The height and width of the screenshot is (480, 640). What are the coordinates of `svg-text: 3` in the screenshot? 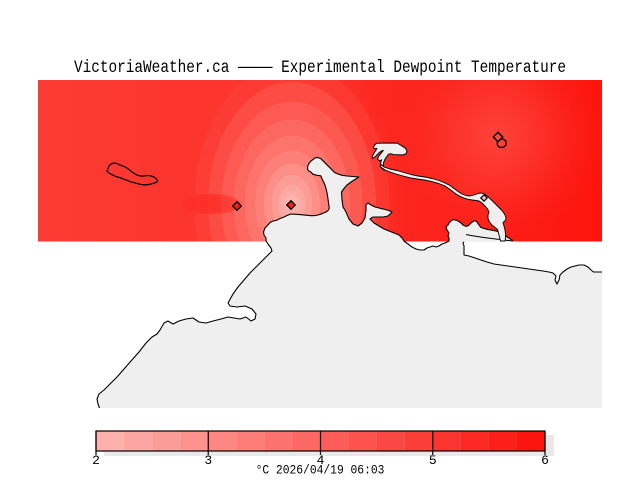 It's located at (208, 460).